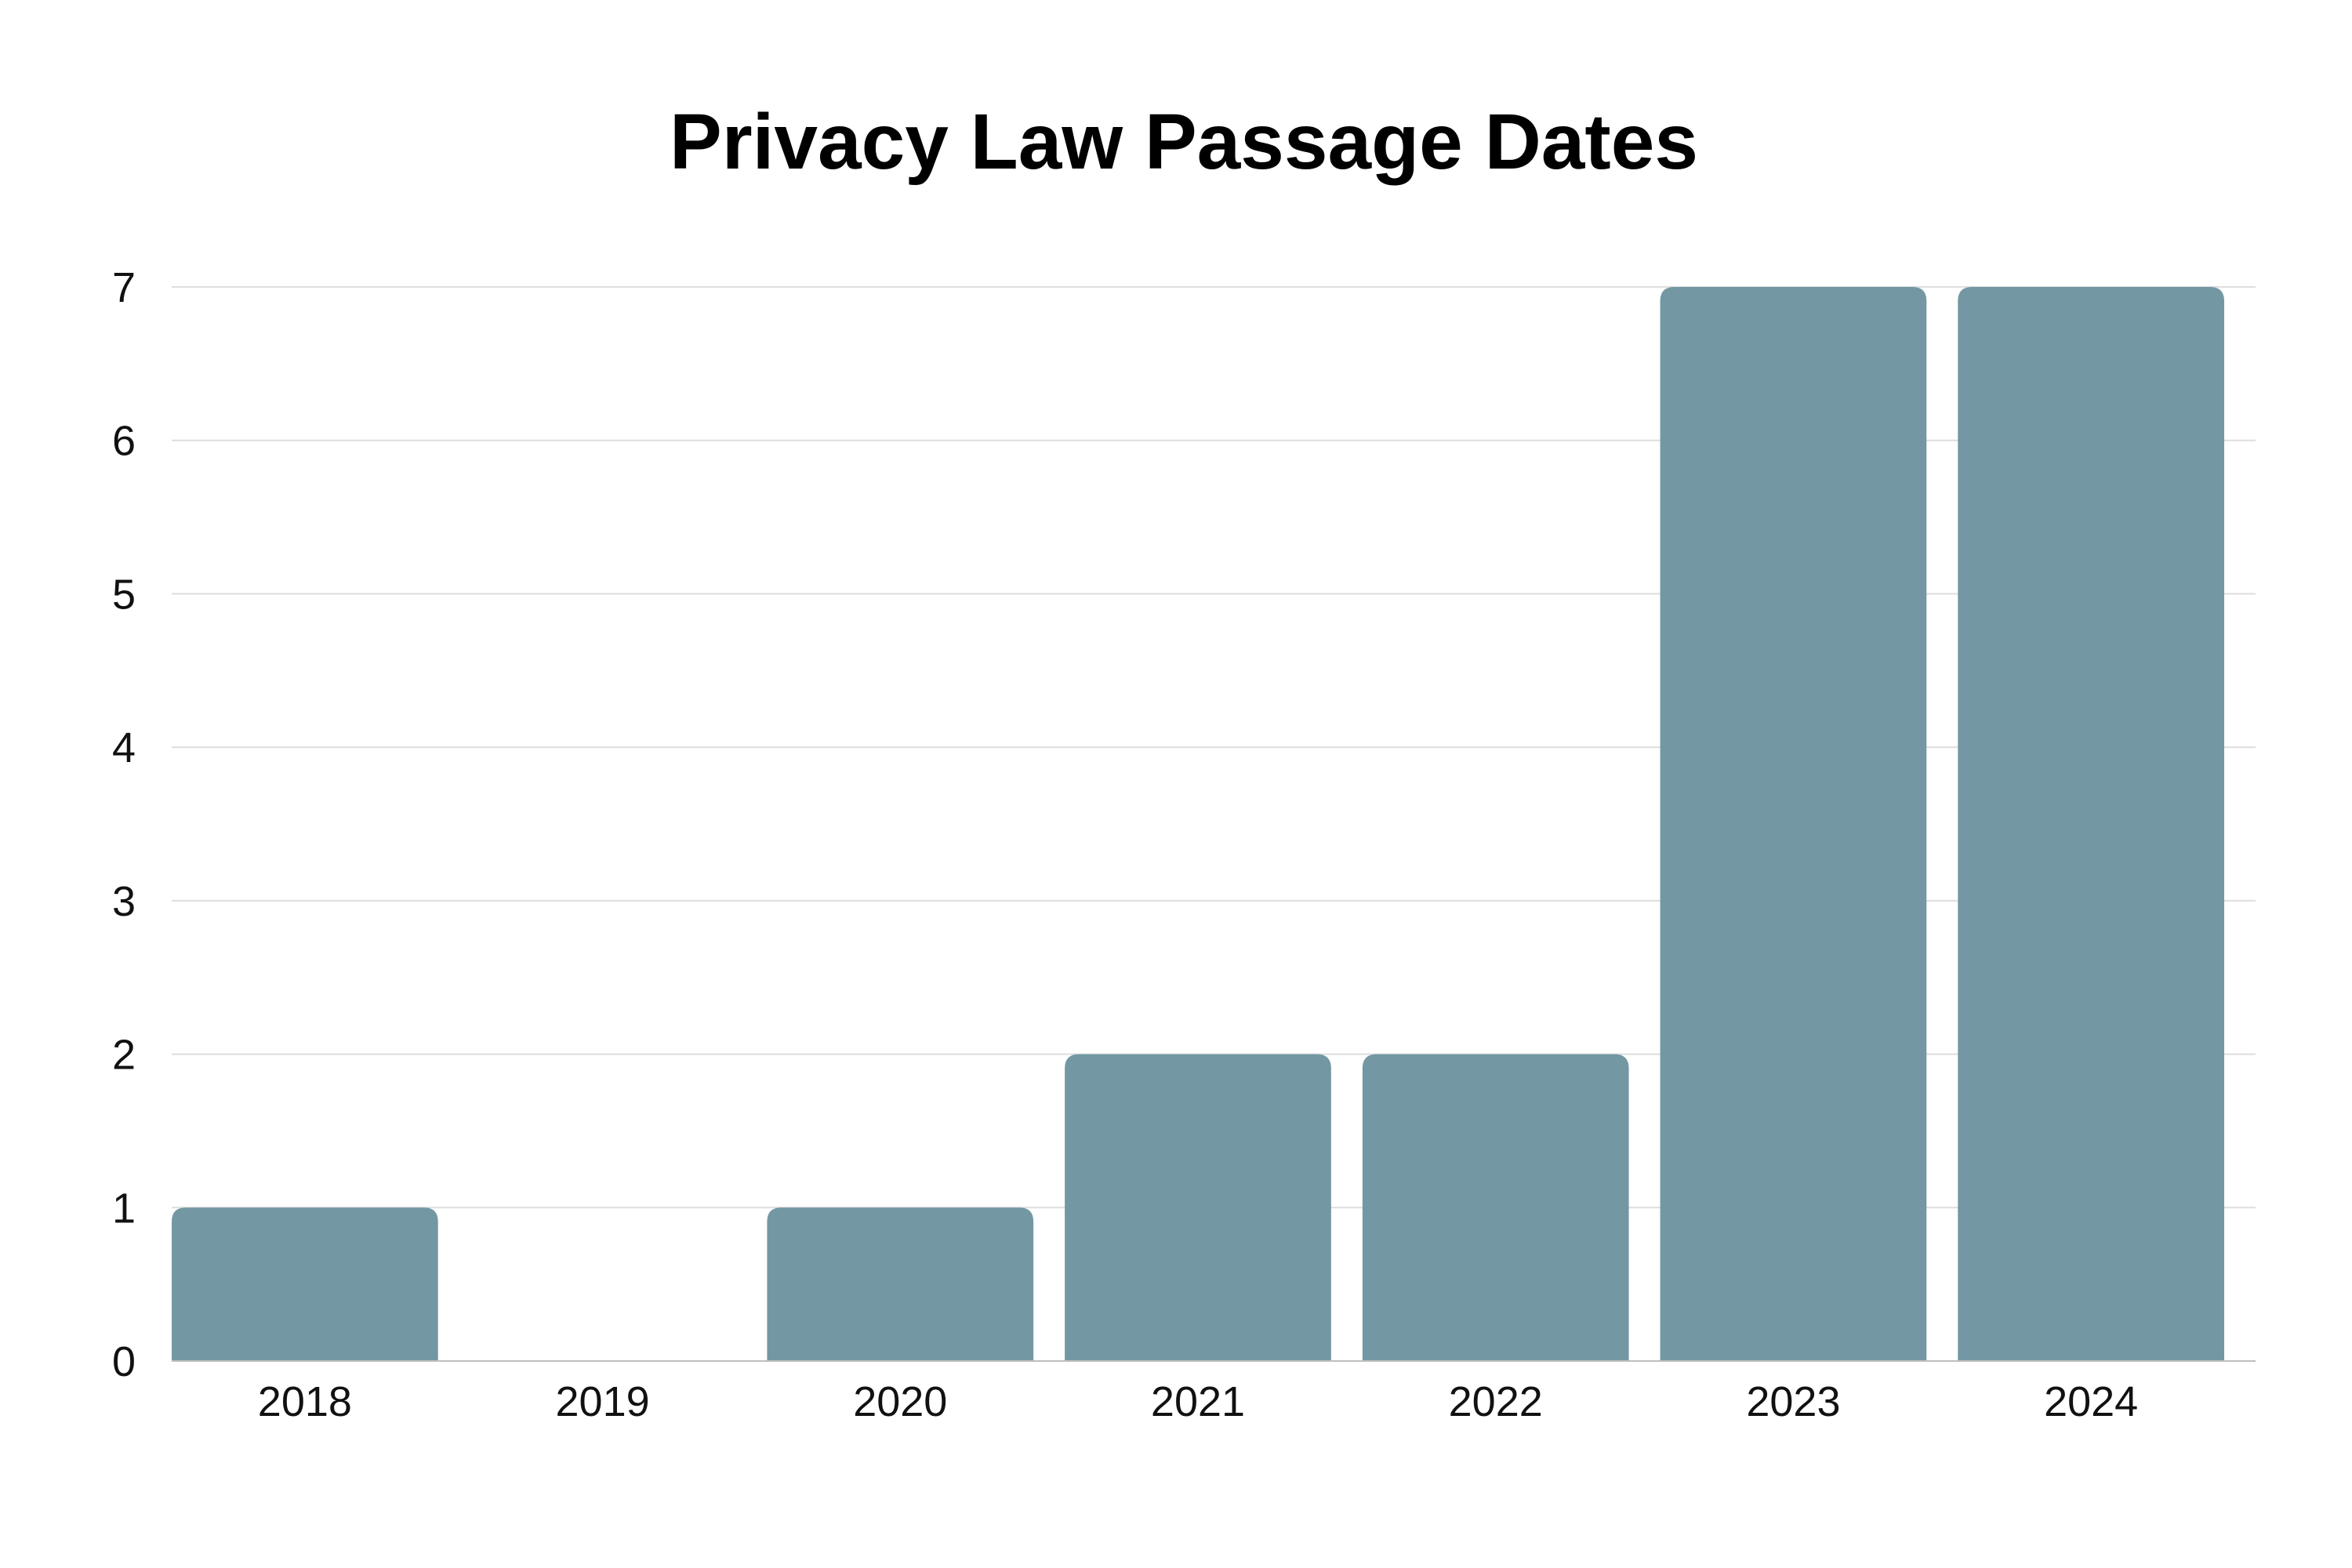 This screenshot has height=1568, width=2352. What do you see at coordinates (124, 1208) in the screenshot?
I see `y-tick-label: 1` at bounding box center [124, 1208].